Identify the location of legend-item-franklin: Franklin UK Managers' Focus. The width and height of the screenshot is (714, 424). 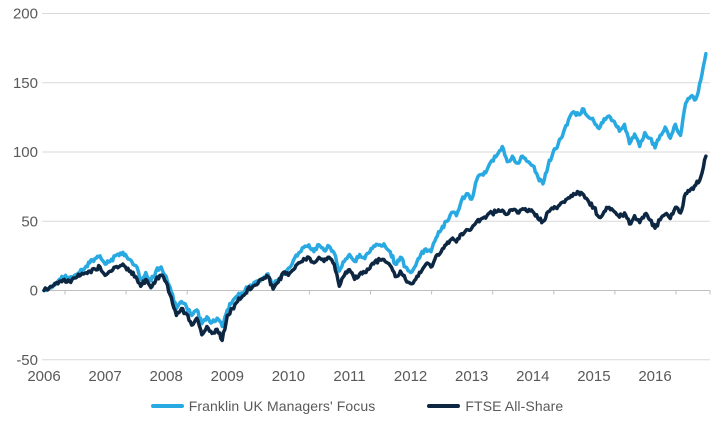
(263, 406).